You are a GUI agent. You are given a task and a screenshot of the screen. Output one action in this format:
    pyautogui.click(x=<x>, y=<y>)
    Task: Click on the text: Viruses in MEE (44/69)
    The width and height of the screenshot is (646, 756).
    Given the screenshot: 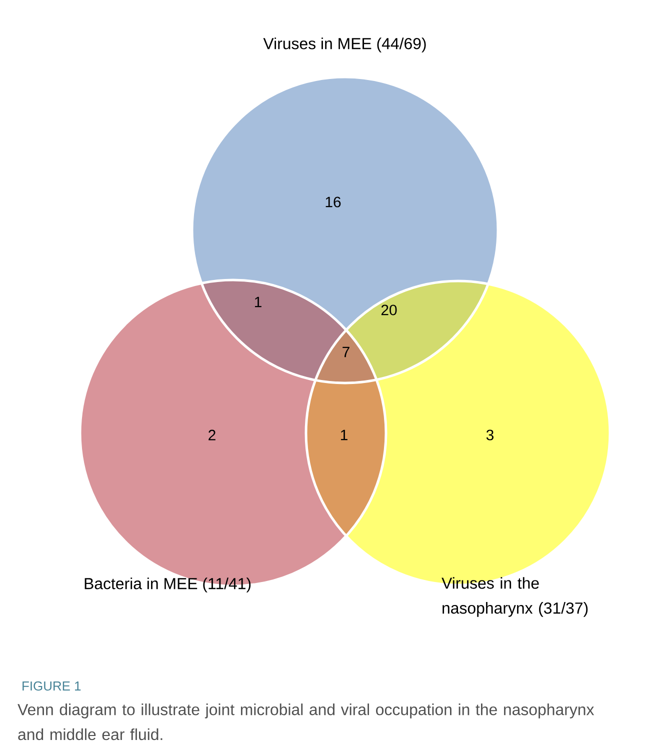 What is the action you would take?
    pyautogui.click(x=344, y=45)
    